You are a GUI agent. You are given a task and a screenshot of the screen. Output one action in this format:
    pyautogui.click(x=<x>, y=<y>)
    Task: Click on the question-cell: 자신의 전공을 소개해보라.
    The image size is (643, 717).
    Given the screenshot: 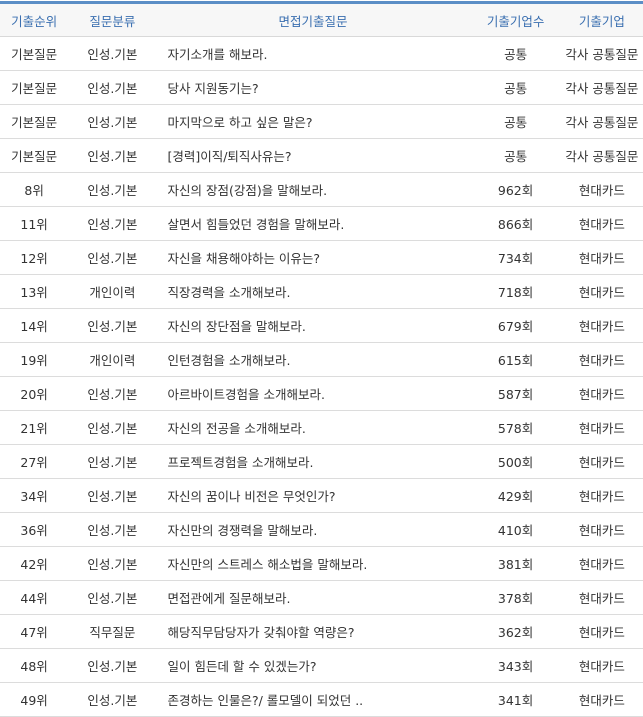 What is the action you would take?
    pyautogui.click(x=313, y=427)
    